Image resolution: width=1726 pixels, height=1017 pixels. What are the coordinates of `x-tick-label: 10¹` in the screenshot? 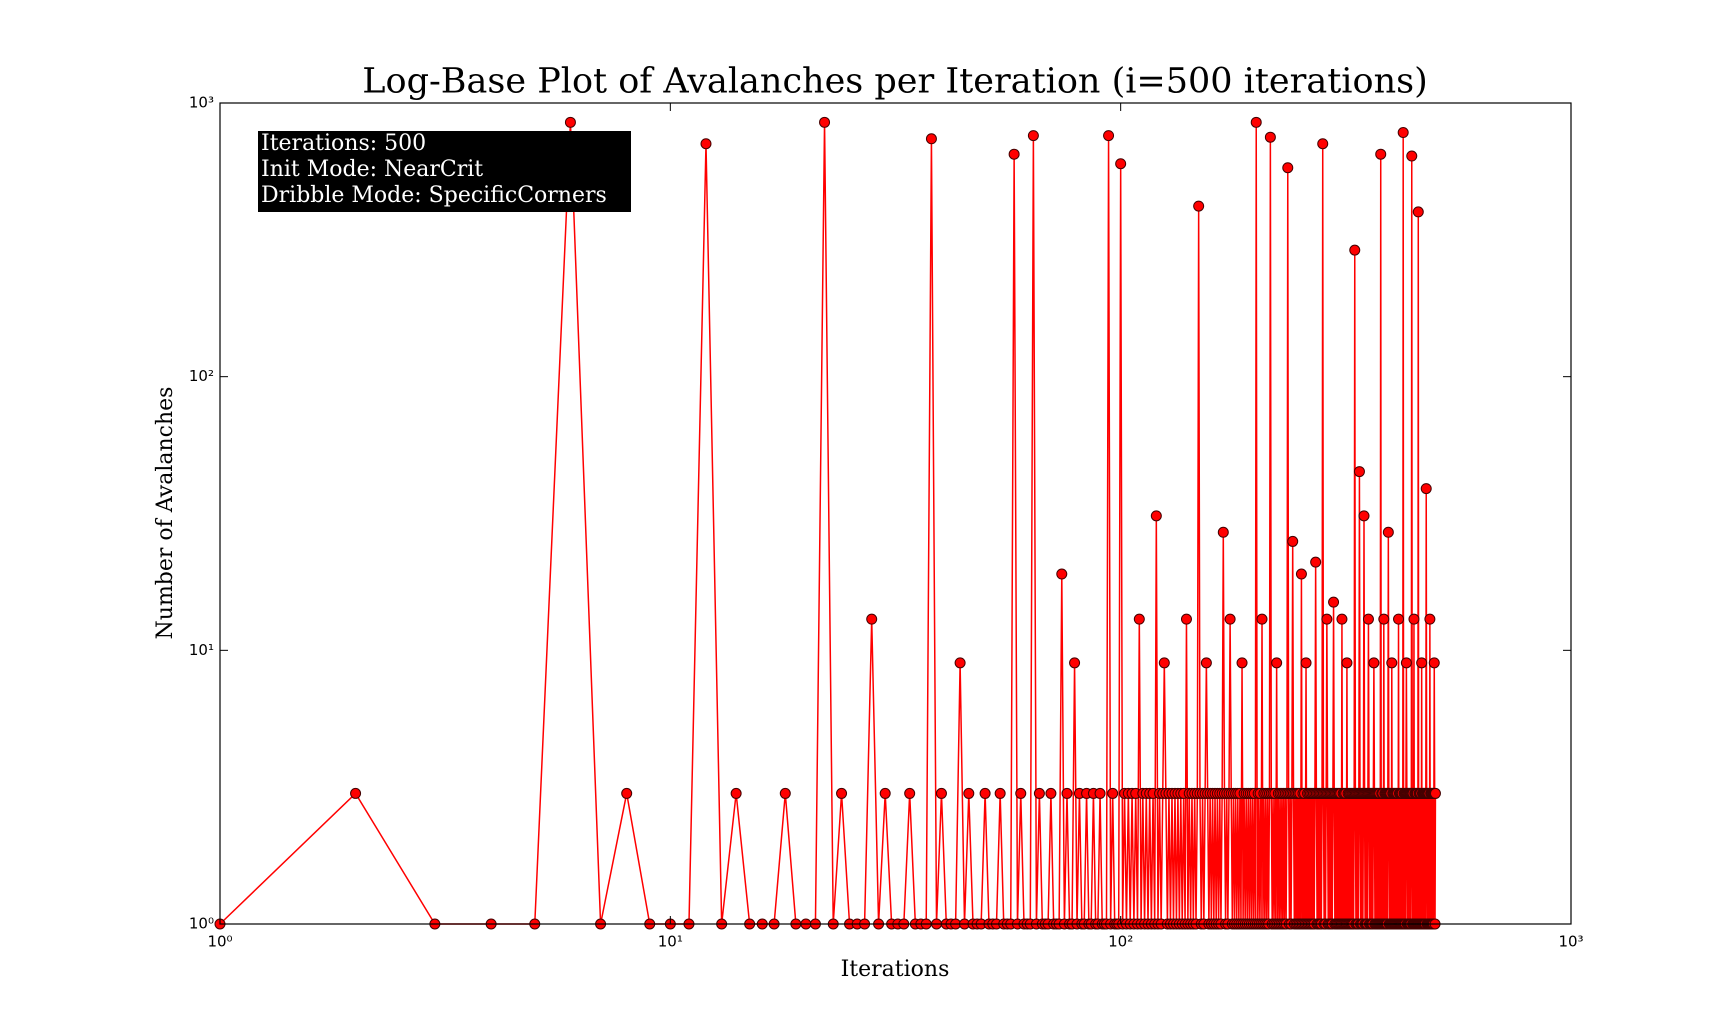 It's located at (670, 942).